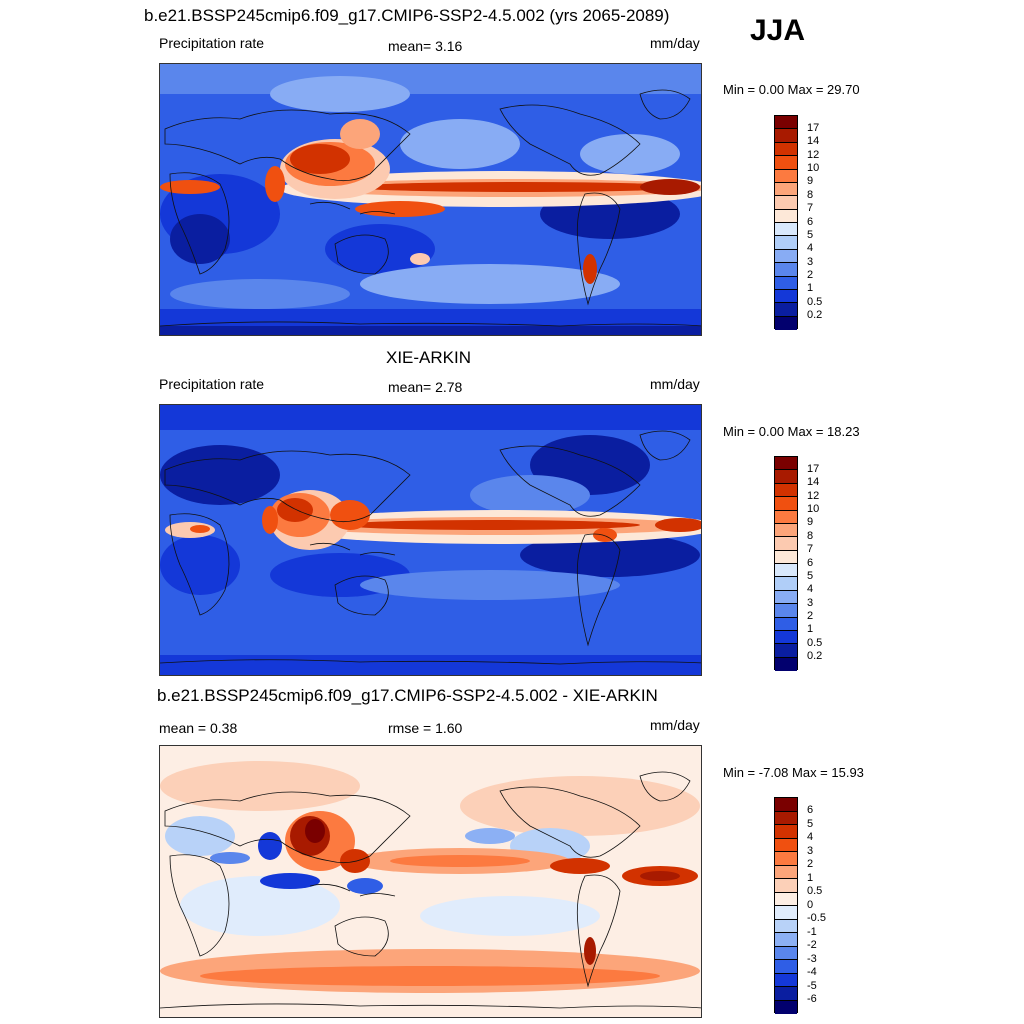 The width and height of the screenshot is (1024, 1024). I want to click on panel-1-units-label: mm/day, so click(675, 43).